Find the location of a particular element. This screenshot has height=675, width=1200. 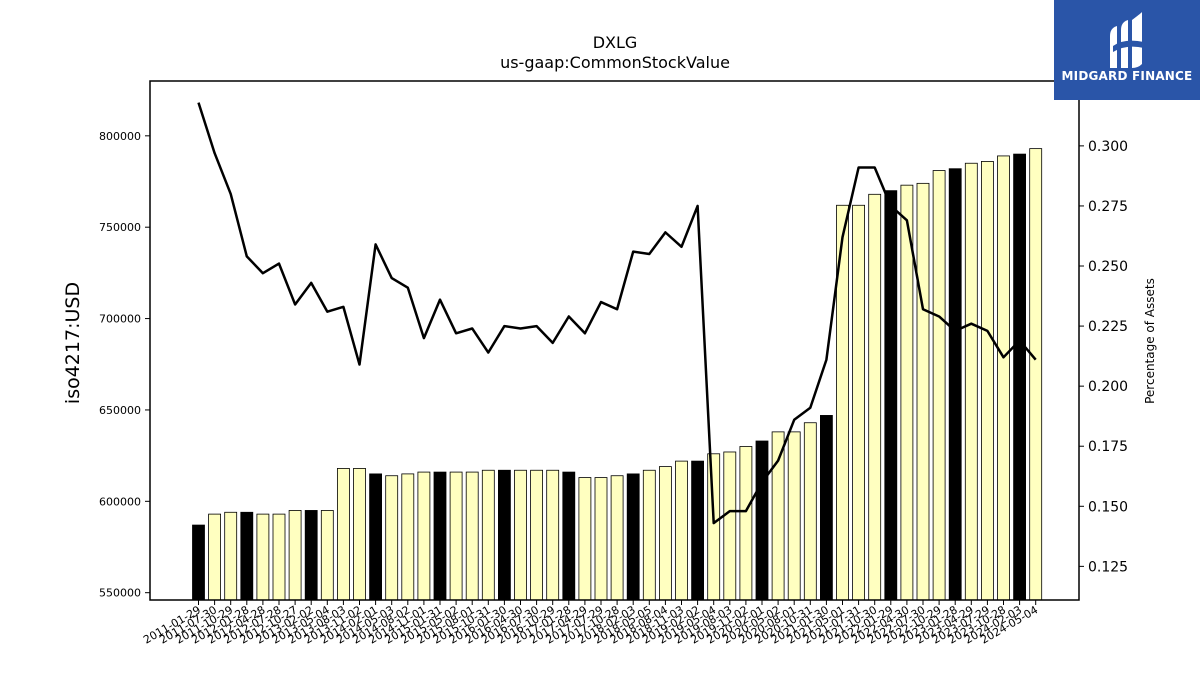

y2-tick-label: 0.250 is located at coordinates (1108, 267).